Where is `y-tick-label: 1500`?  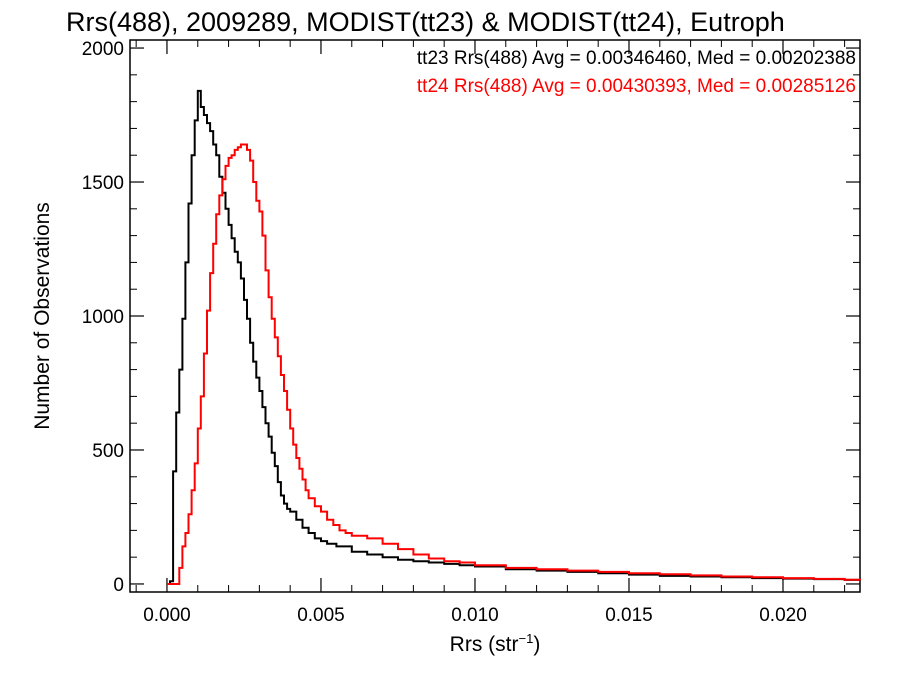
y-tick-label: 1500 is located at coordinates (103, 183).